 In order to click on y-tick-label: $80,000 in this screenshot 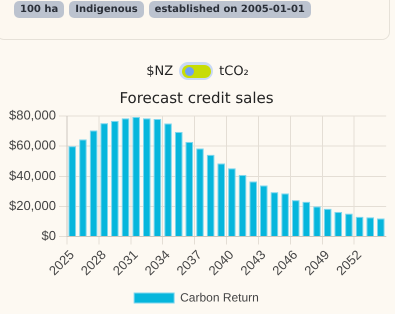, I will do `click(32, 115)`.